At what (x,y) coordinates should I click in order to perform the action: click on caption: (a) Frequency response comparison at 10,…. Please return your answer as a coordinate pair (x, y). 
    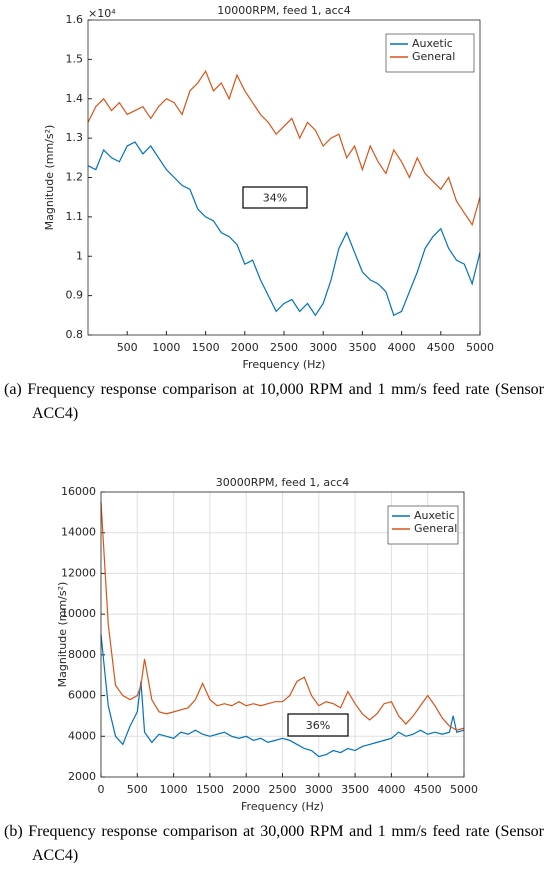
    Looking at the image, I should click on (274, 401).